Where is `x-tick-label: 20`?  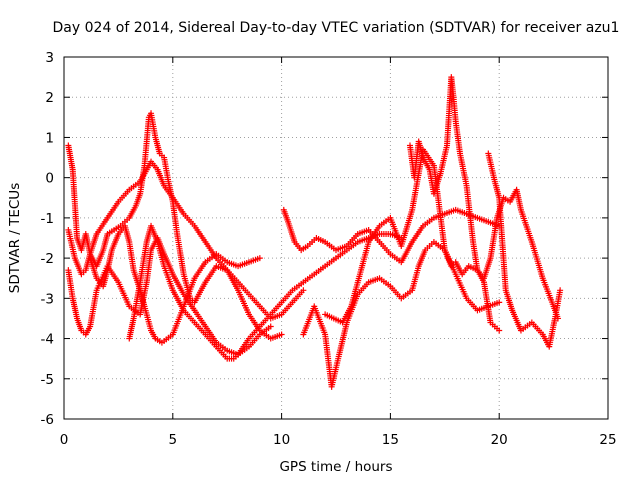
x-tick-label: 20 is located at coordinates (499, 440).